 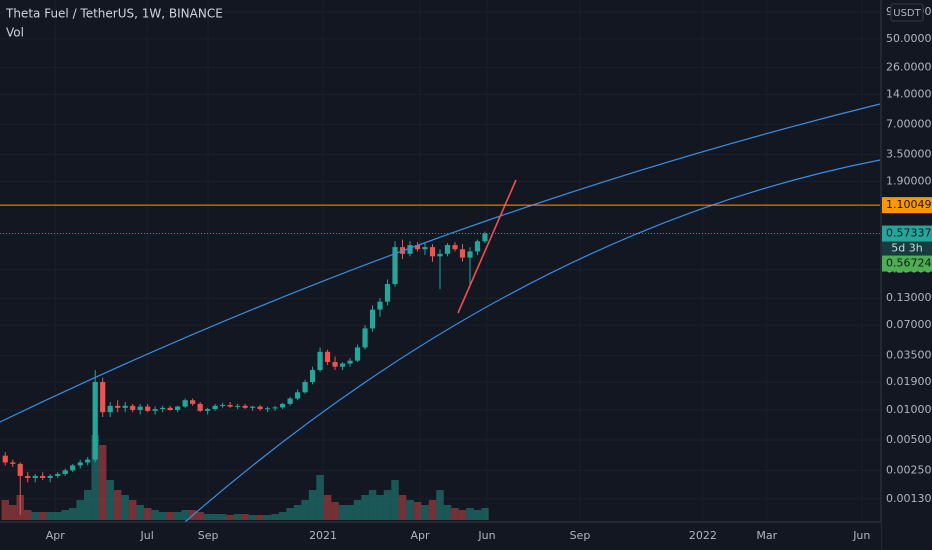 I want to click on volume-label: Vol, so click(x=15, y=33).